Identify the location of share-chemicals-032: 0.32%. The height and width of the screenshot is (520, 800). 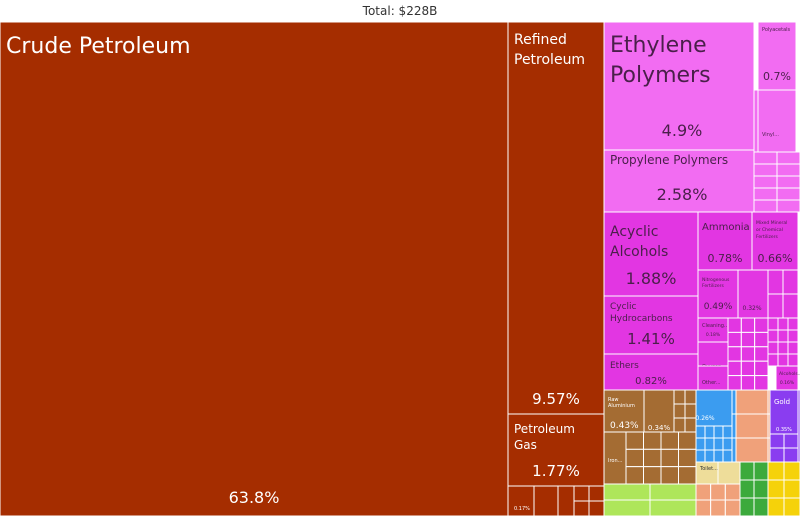
(751, 308).